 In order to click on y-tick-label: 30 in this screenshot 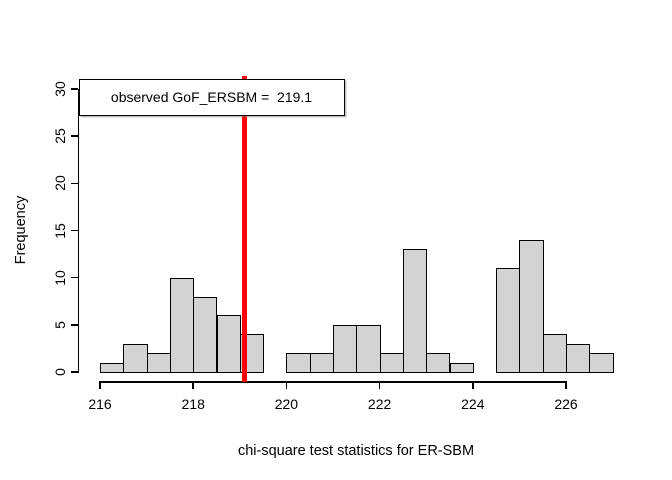, I will do `click(60, 89)`.